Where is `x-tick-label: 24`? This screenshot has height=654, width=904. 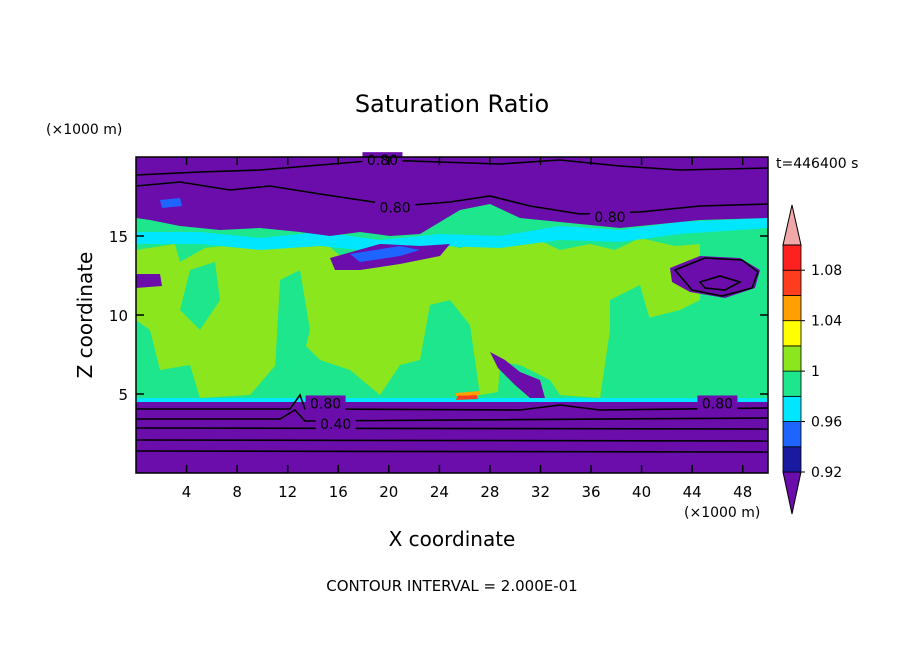 x-tick-label: 24 is located at coordinates (439, 492).